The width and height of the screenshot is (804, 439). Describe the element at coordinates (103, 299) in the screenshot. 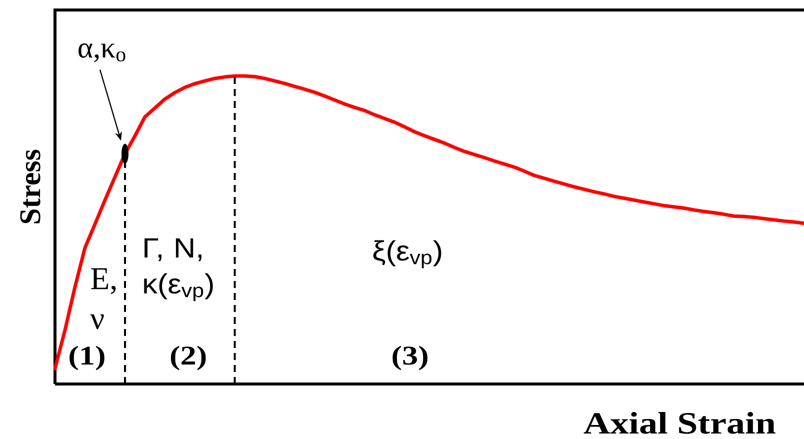

I see `annotation: E, ν` at that location.